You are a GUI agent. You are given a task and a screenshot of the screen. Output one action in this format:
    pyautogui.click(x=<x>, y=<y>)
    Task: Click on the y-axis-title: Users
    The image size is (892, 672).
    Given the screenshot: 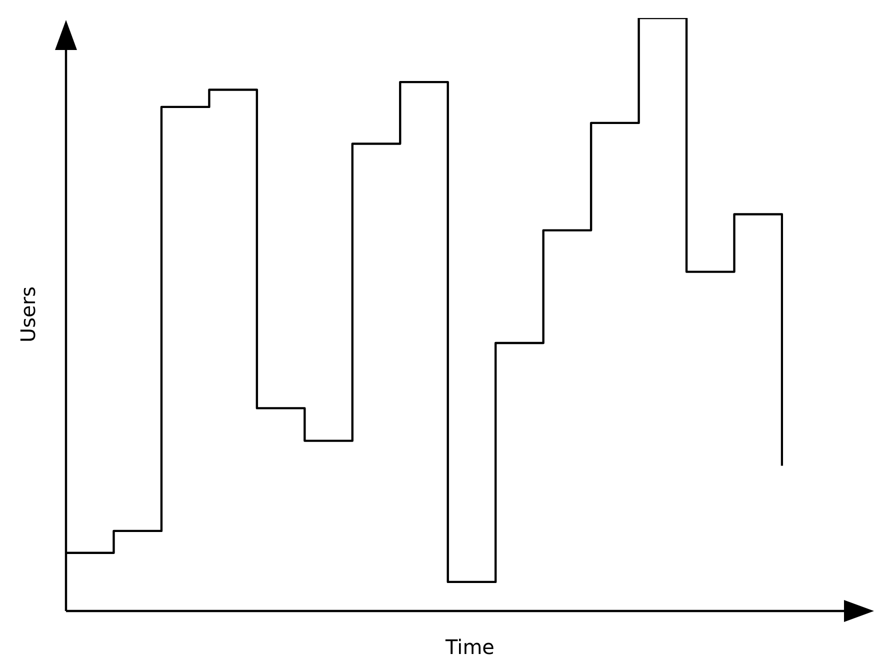 What is the action you would take?
    pyautogui.click(x=28, y=314)
    